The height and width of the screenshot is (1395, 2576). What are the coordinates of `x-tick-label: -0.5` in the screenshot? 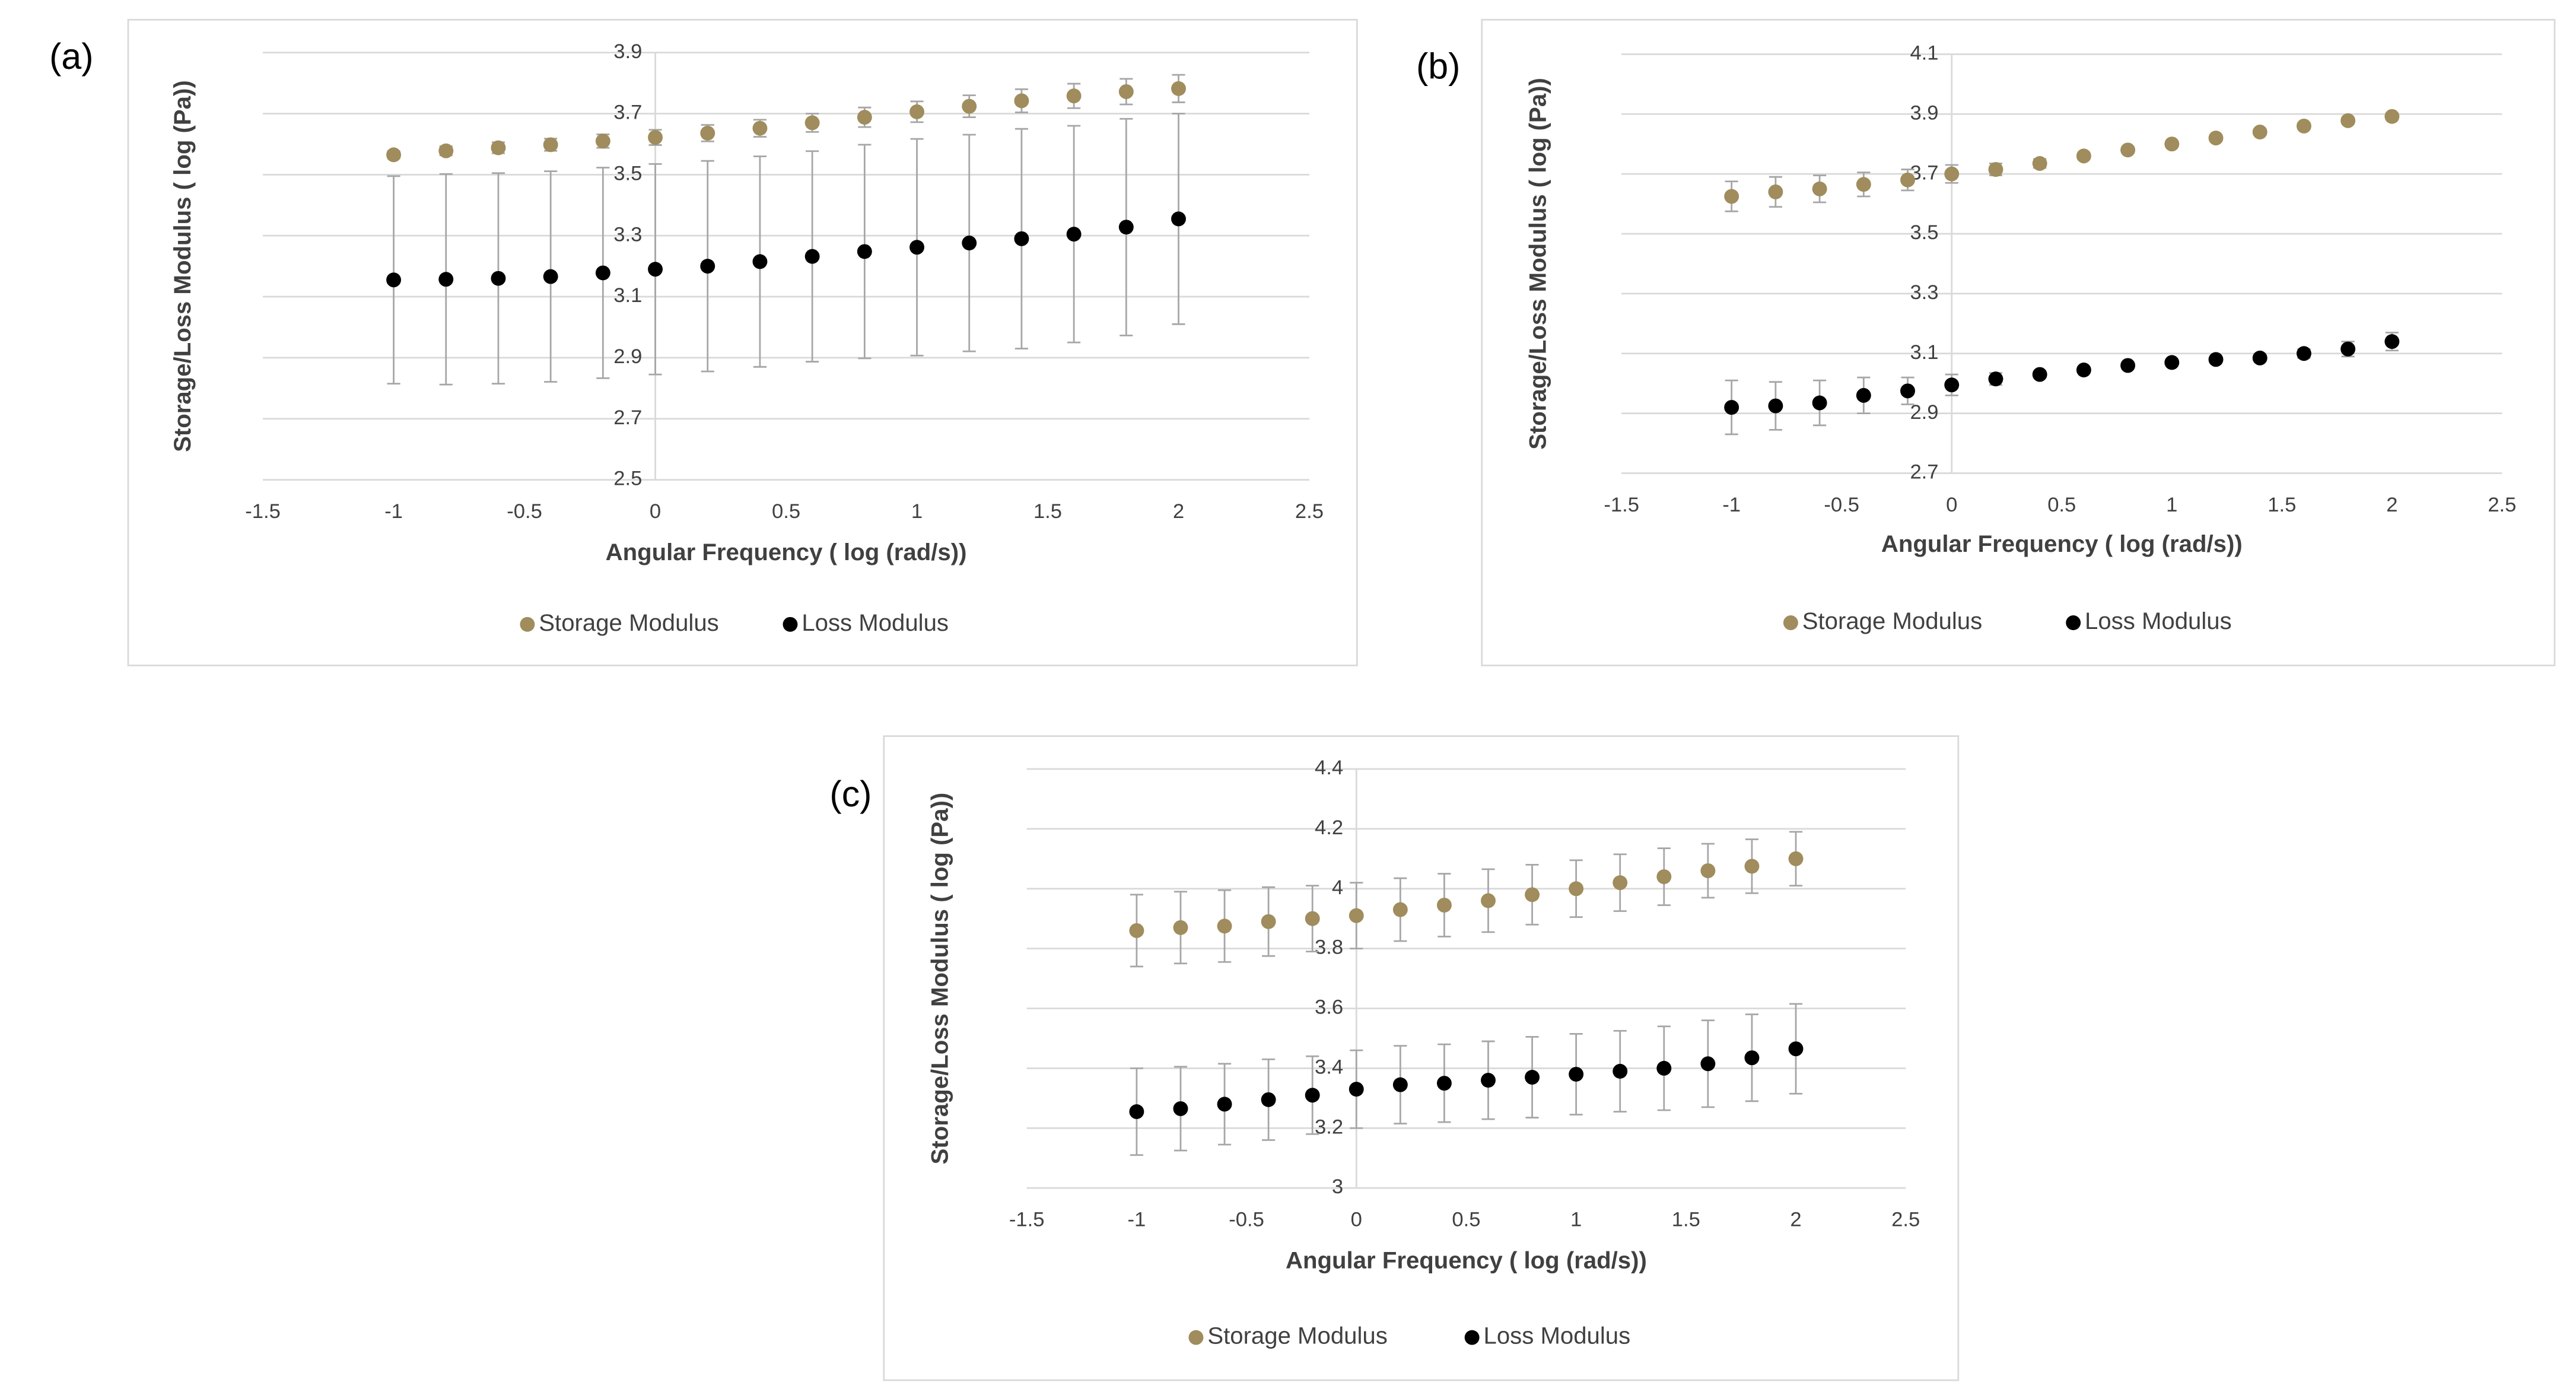 It's located at (1246, 1220).